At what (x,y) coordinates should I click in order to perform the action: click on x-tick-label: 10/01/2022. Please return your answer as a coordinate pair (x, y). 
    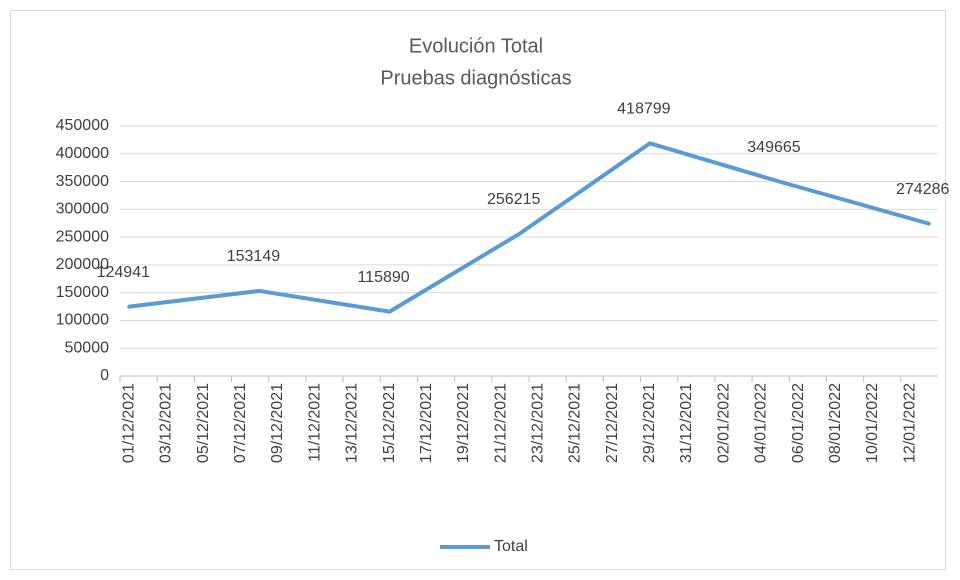
    Looking at the image, I should click on (872, 423).